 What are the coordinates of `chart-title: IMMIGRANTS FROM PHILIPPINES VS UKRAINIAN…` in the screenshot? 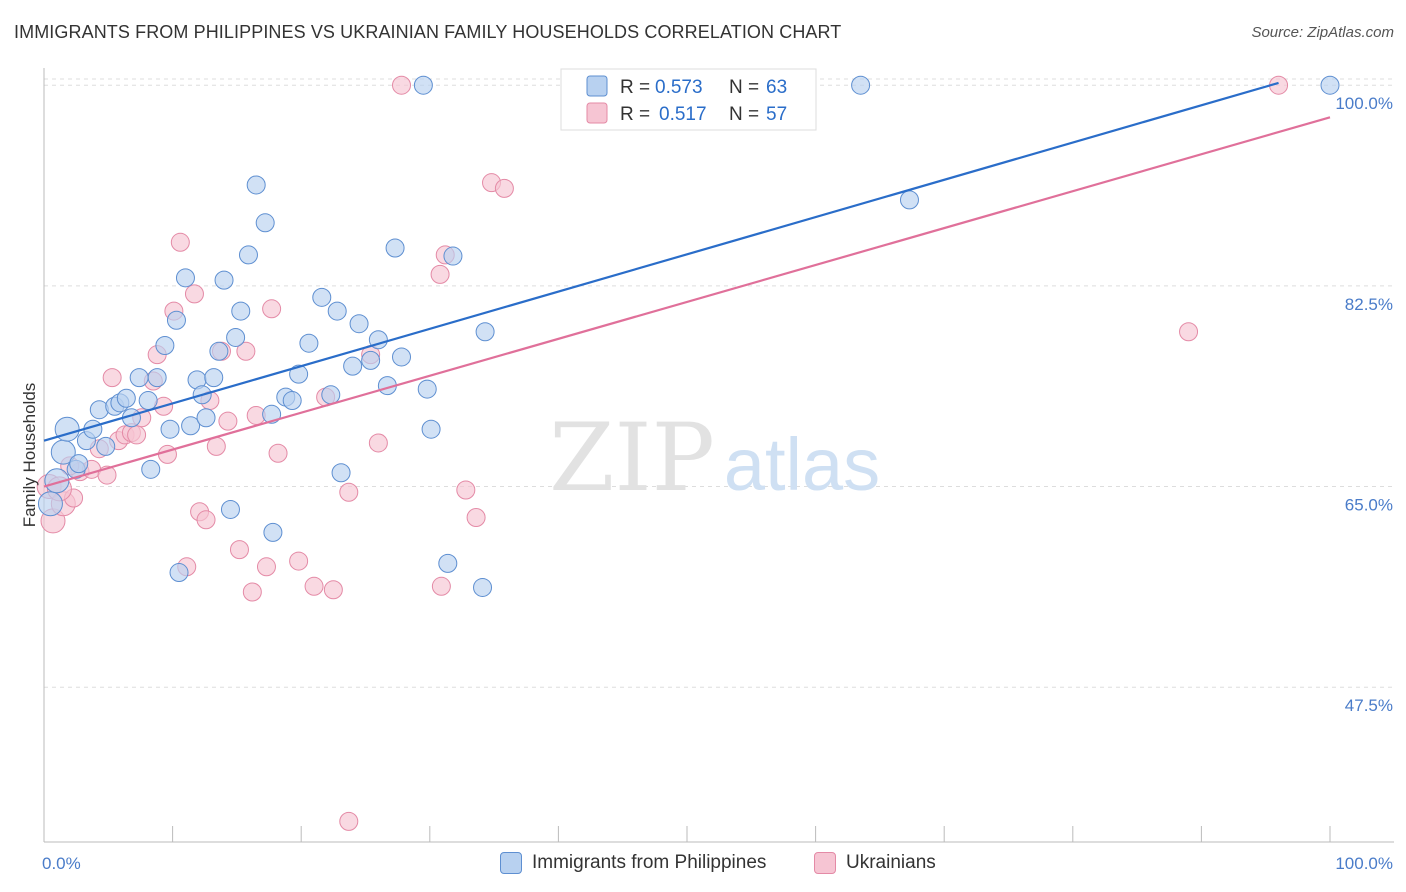 It's located at (428, 32).